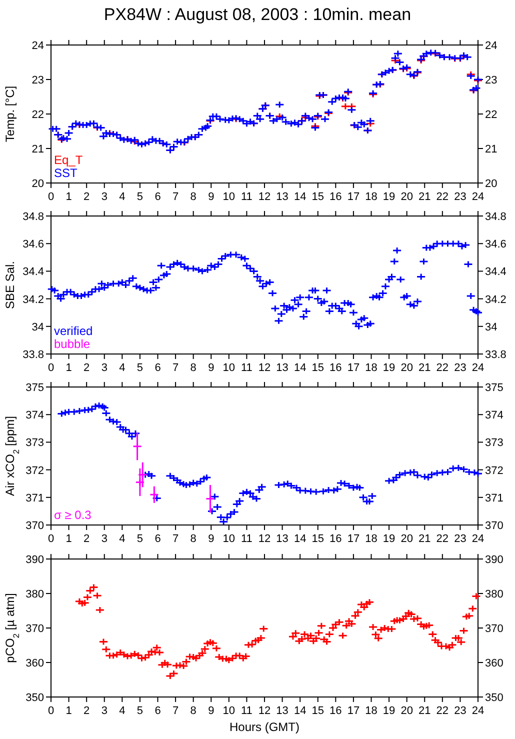 Image resolution: width=515 pixels, height=739 pixels. What do you see at coordinates (494, 388) in the screenshot?
I see `y2-tick-label: 375` at bounding box center [494, 388].